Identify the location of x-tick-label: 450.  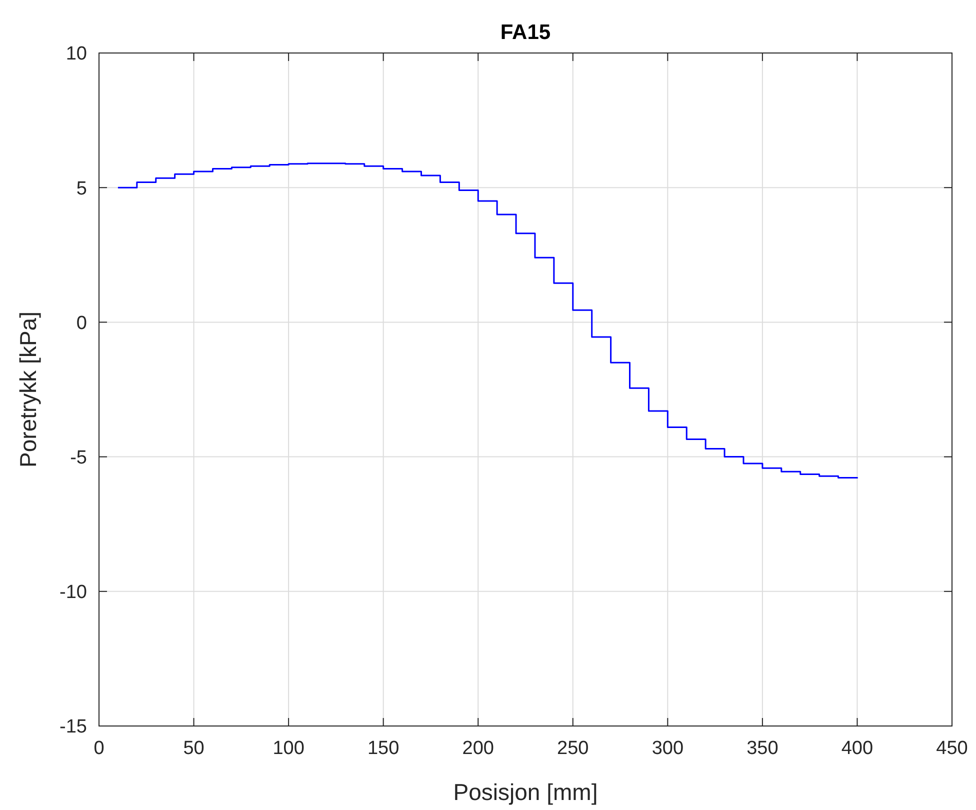
(952, 748).